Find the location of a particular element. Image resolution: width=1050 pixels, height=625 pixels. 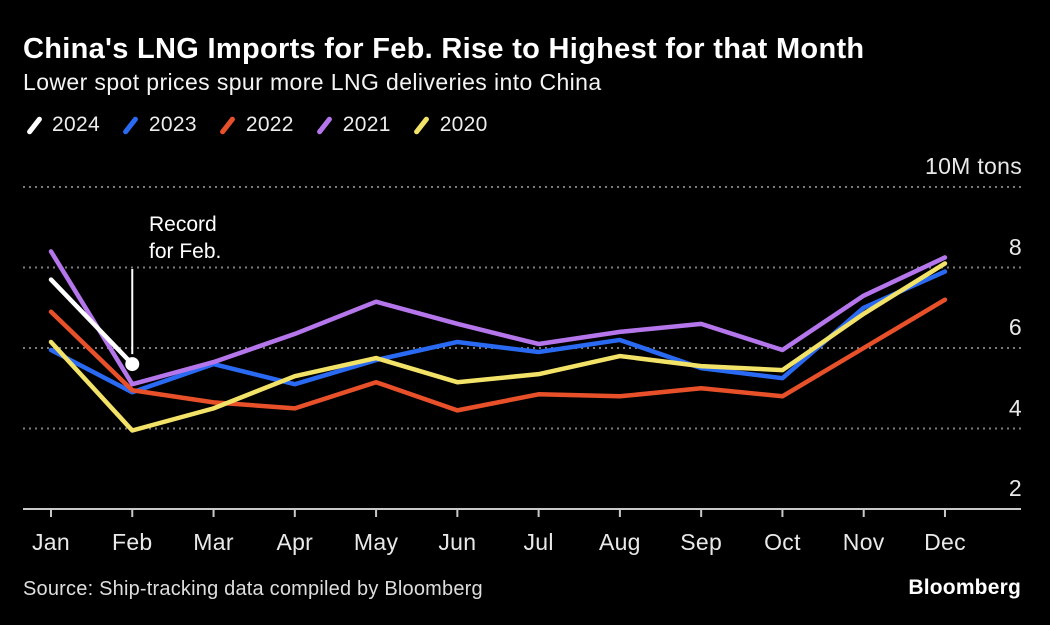

legend-item-2023: 2023 is located at coordinates (158, 125).